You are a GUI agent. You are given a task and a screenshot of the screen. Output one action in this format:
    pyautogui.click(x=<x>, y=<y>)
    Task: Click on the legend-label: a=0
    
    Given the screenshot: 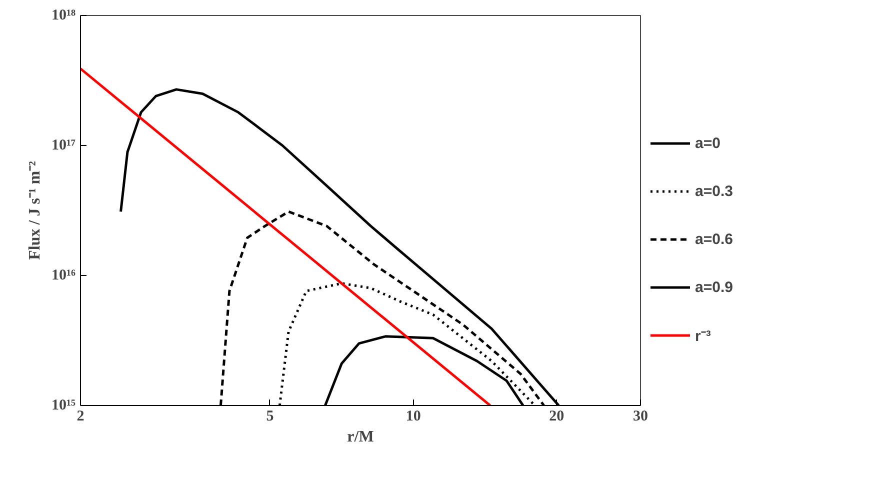 What is the action you would take?
    pyautogui.click(x=708, y=143)
    